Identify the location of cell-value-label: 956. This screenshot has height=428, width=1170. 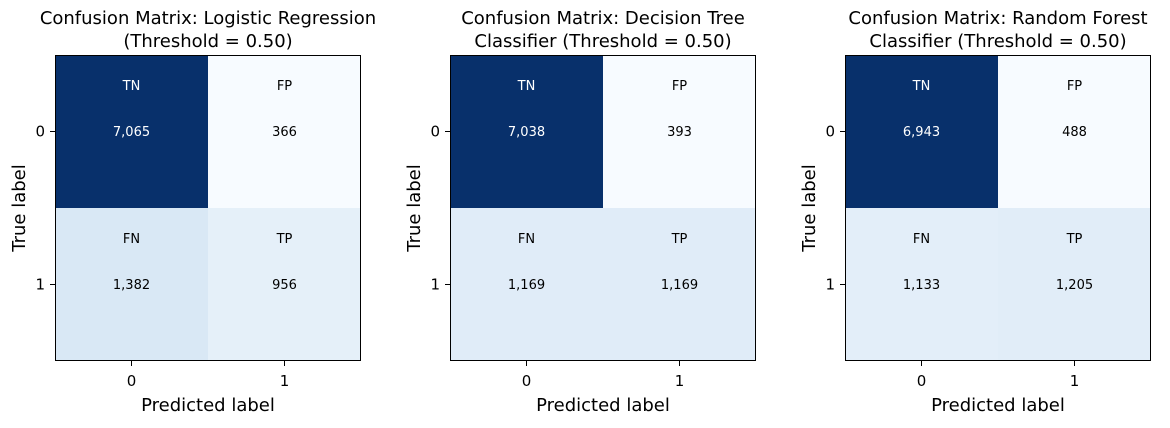
(284, 285).